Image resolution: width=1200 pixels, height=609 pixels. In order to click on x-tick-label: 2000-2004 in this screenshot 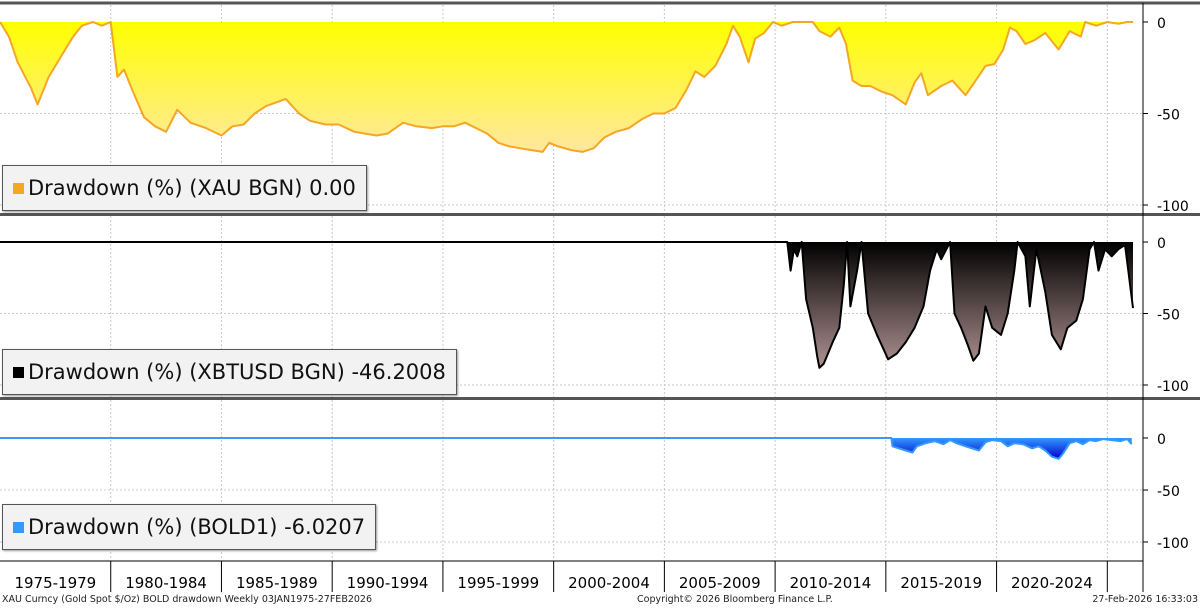, I will do `click(609, 583)`.